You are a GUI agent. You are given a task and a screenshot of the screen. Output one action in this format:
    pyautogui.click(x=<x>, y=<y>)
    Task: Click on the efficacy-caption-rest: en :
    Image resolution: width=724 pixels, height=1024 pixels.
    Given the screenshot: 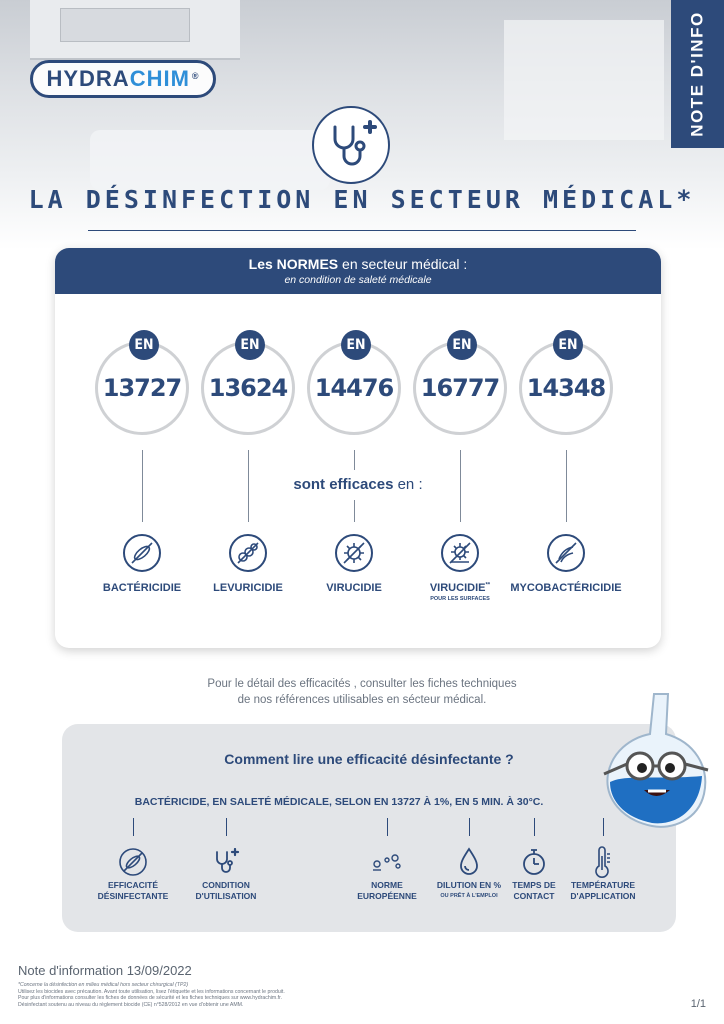 What is the action you would take?
    pyautogui.click(x=408, y=484)
    